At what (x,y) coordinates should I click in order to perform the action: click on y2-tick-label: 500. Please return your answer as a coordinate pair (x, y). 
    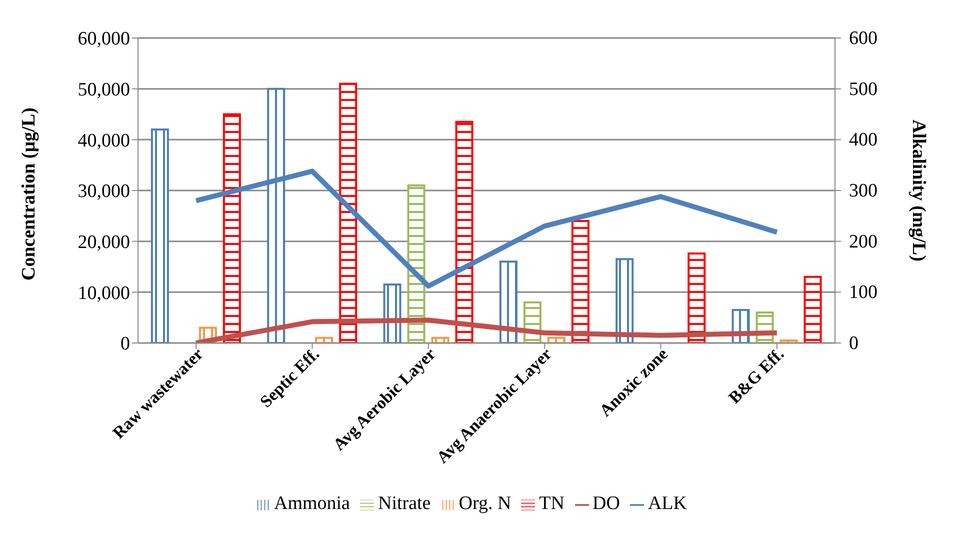
    Looking at the image, I should click on (863, 89).